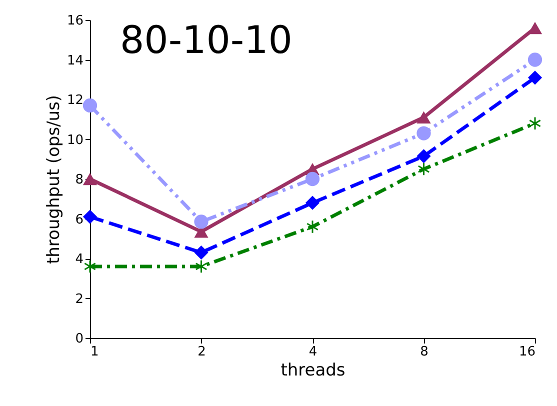  What do you see at coordinates (94, 352) in the screenshot?
I see `x-tick-label: 1` at bounding box center [94, 352].